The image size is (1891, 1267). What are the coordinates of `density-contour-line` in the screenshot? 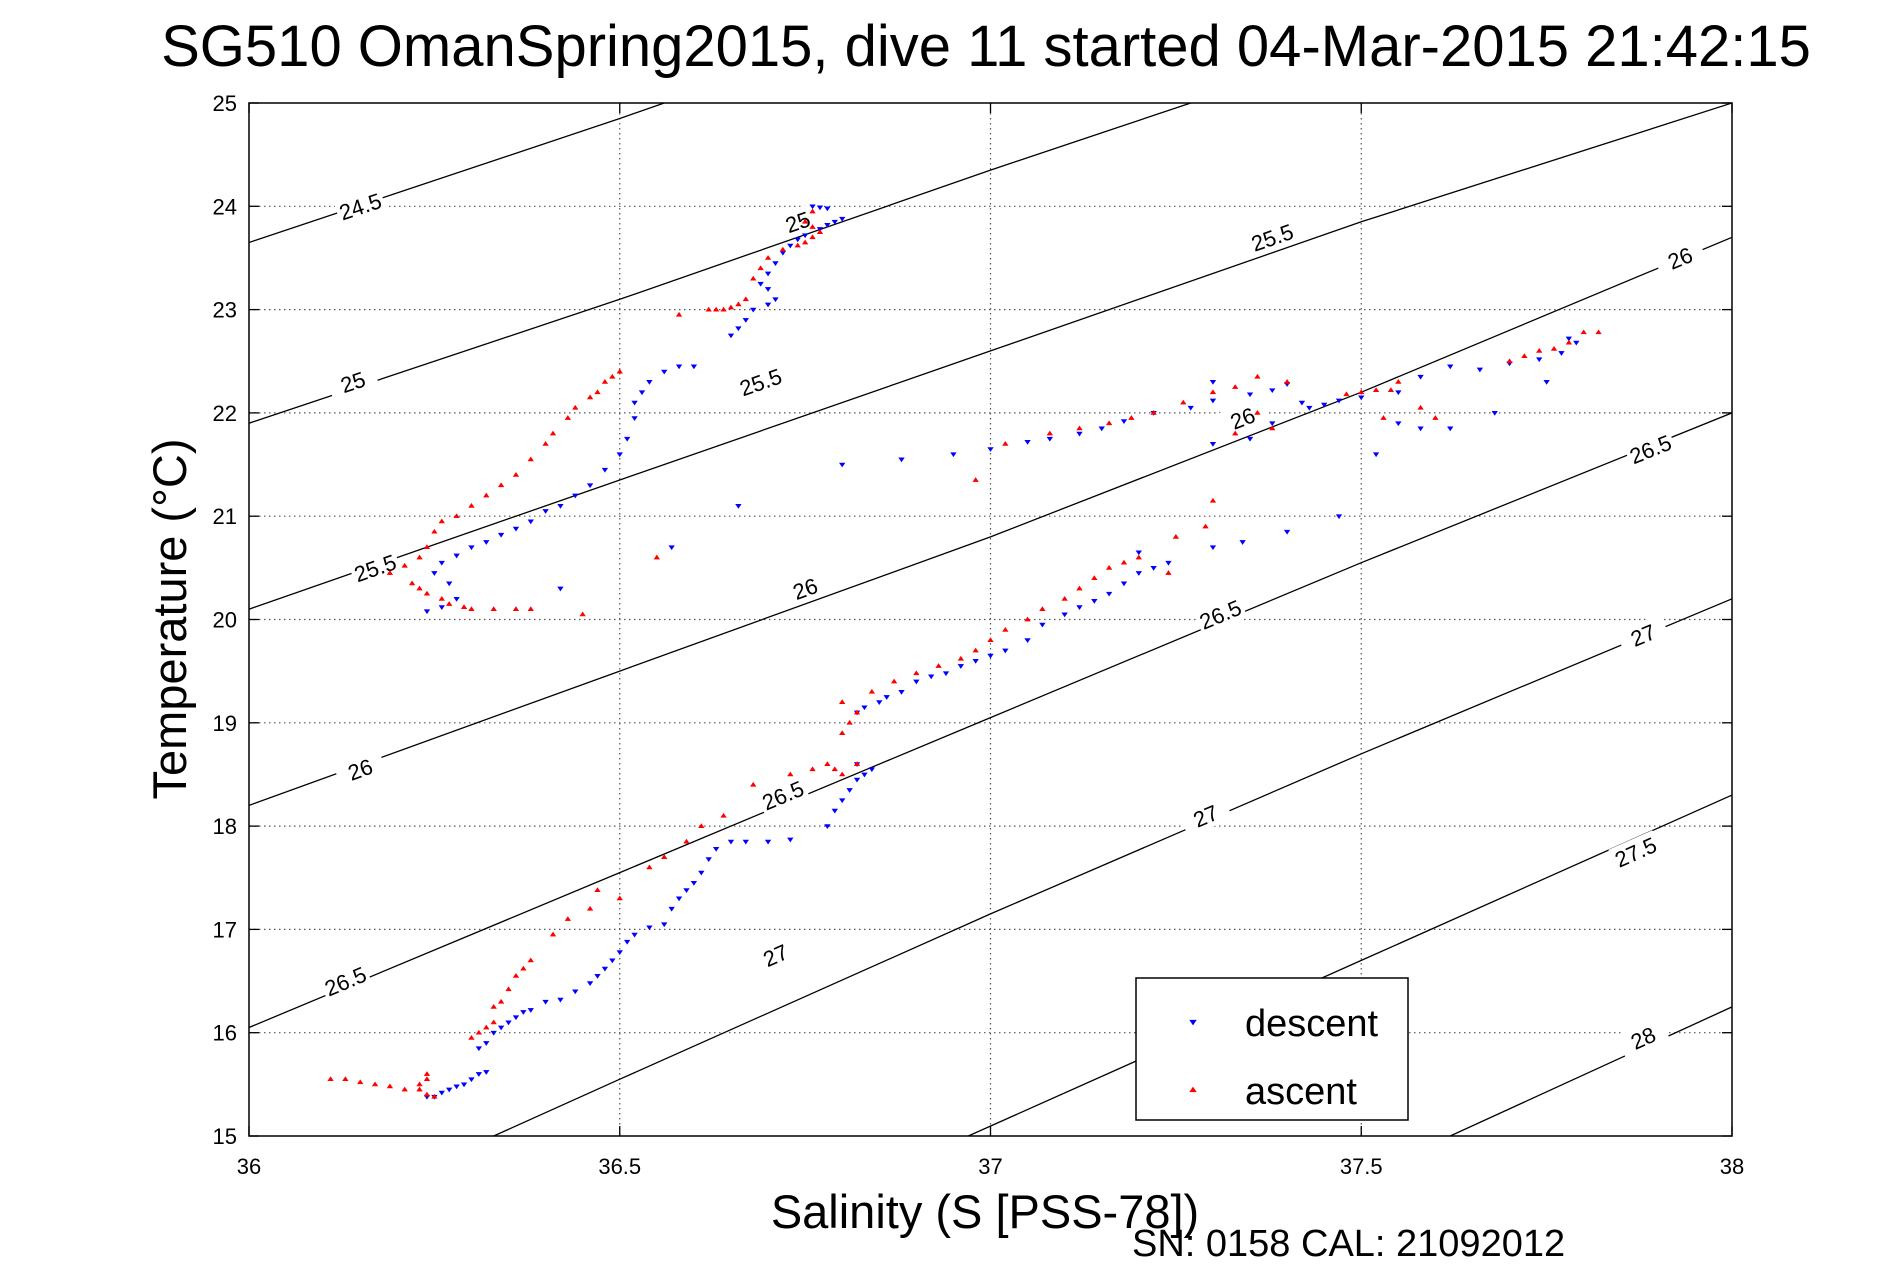 It's located at (1590, 1071).